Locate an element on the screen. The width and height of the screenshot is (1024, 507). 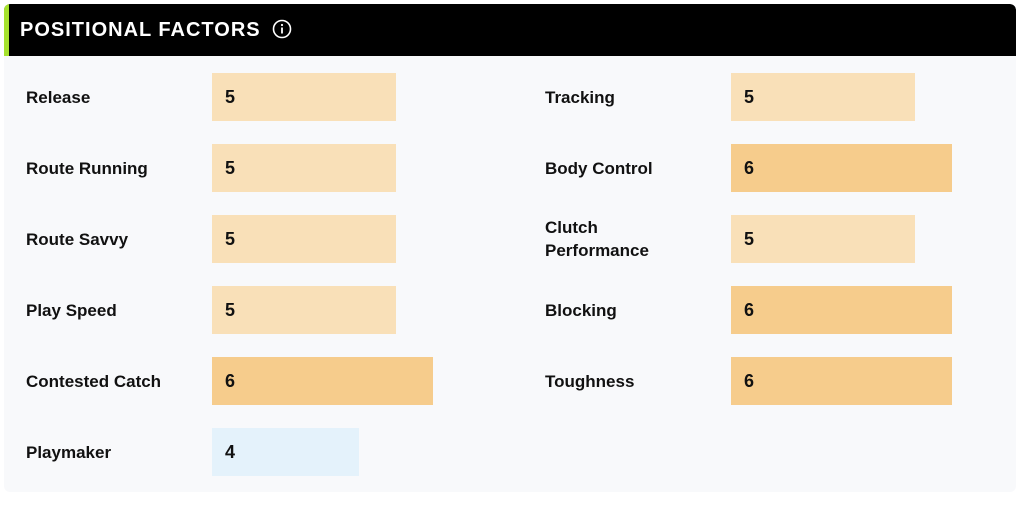
factor-label: Clutch Performance is located at coordinates (597, 239).